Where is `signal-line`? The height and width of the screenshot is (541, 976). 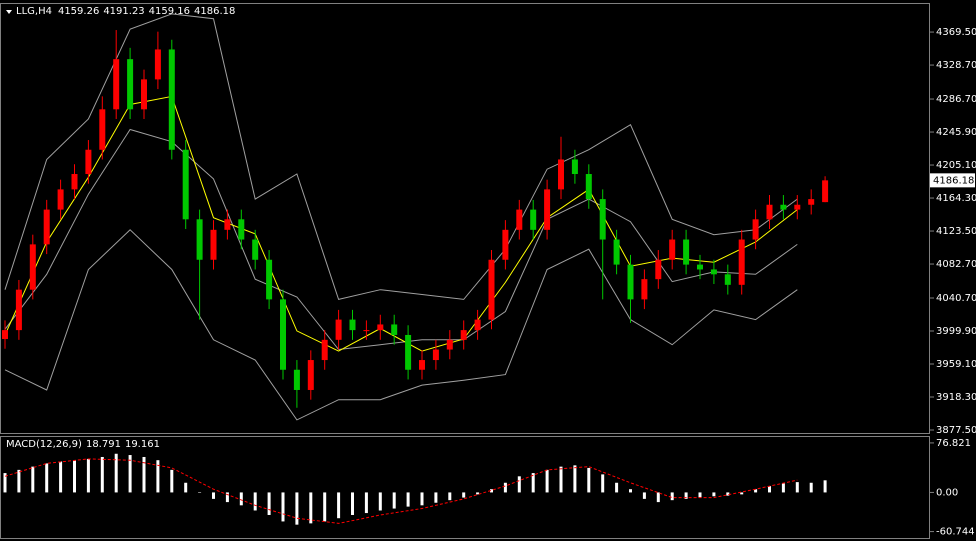 signal-line is located at coordinates (401, 491).